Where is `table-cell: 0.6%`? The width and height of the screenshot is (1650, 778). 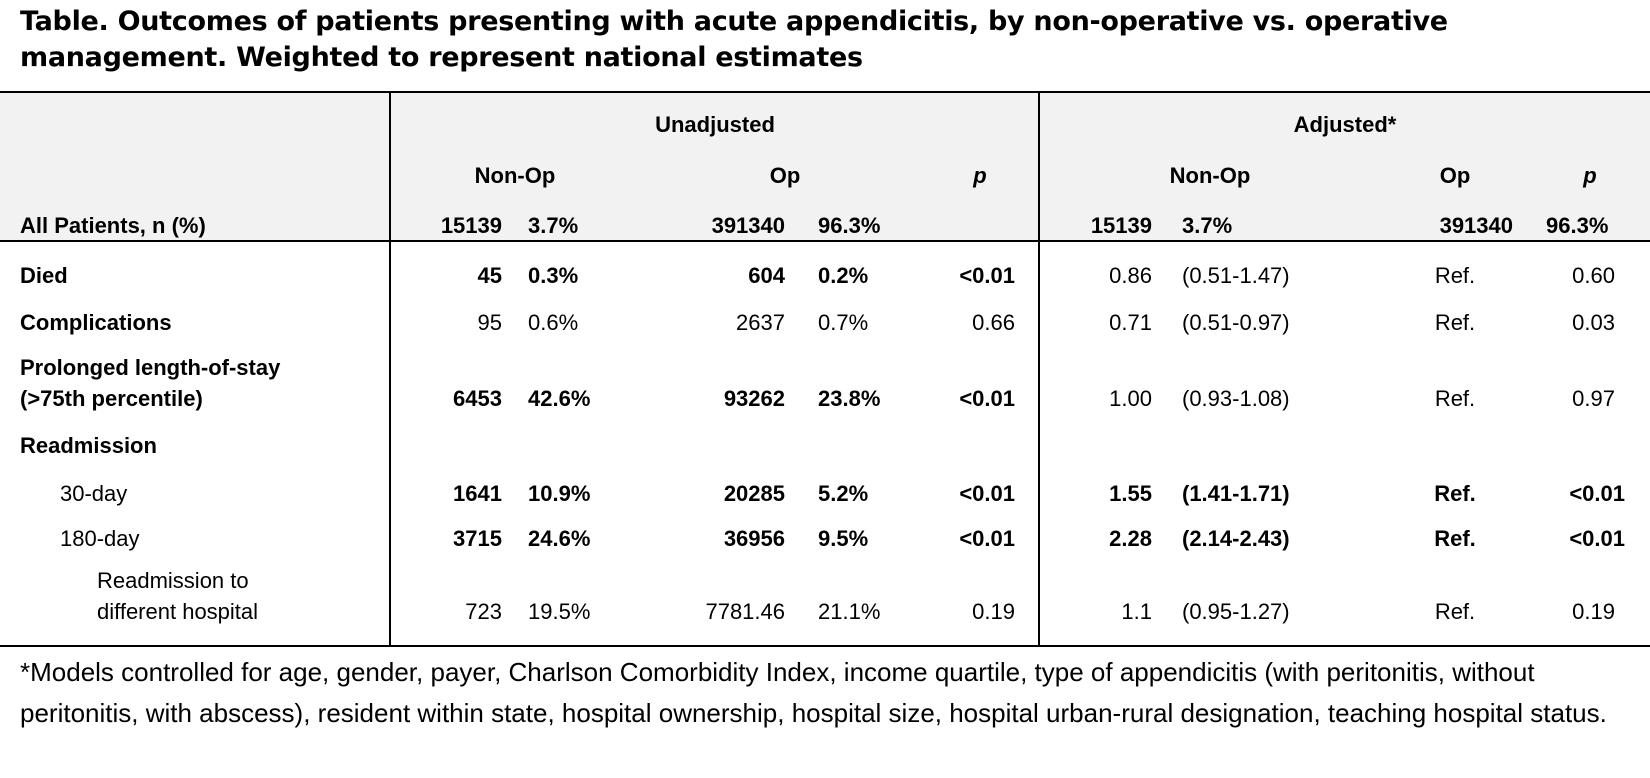
table-cell: 0.6% is located at coordinates (553, 322).